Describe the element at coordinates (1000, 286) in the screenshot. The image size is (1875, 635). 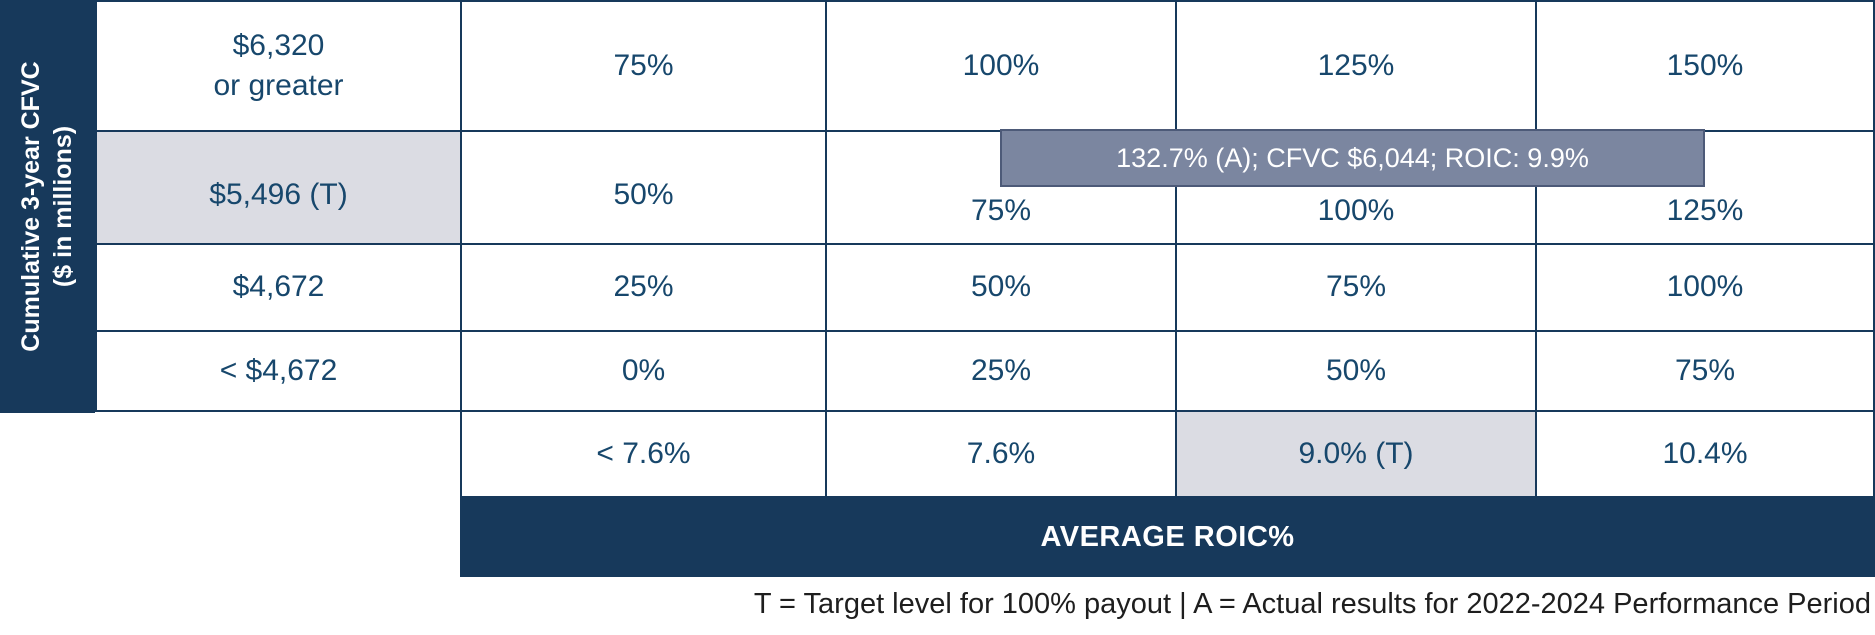
I see `payout-cell-r3c2: 50%` at that location.